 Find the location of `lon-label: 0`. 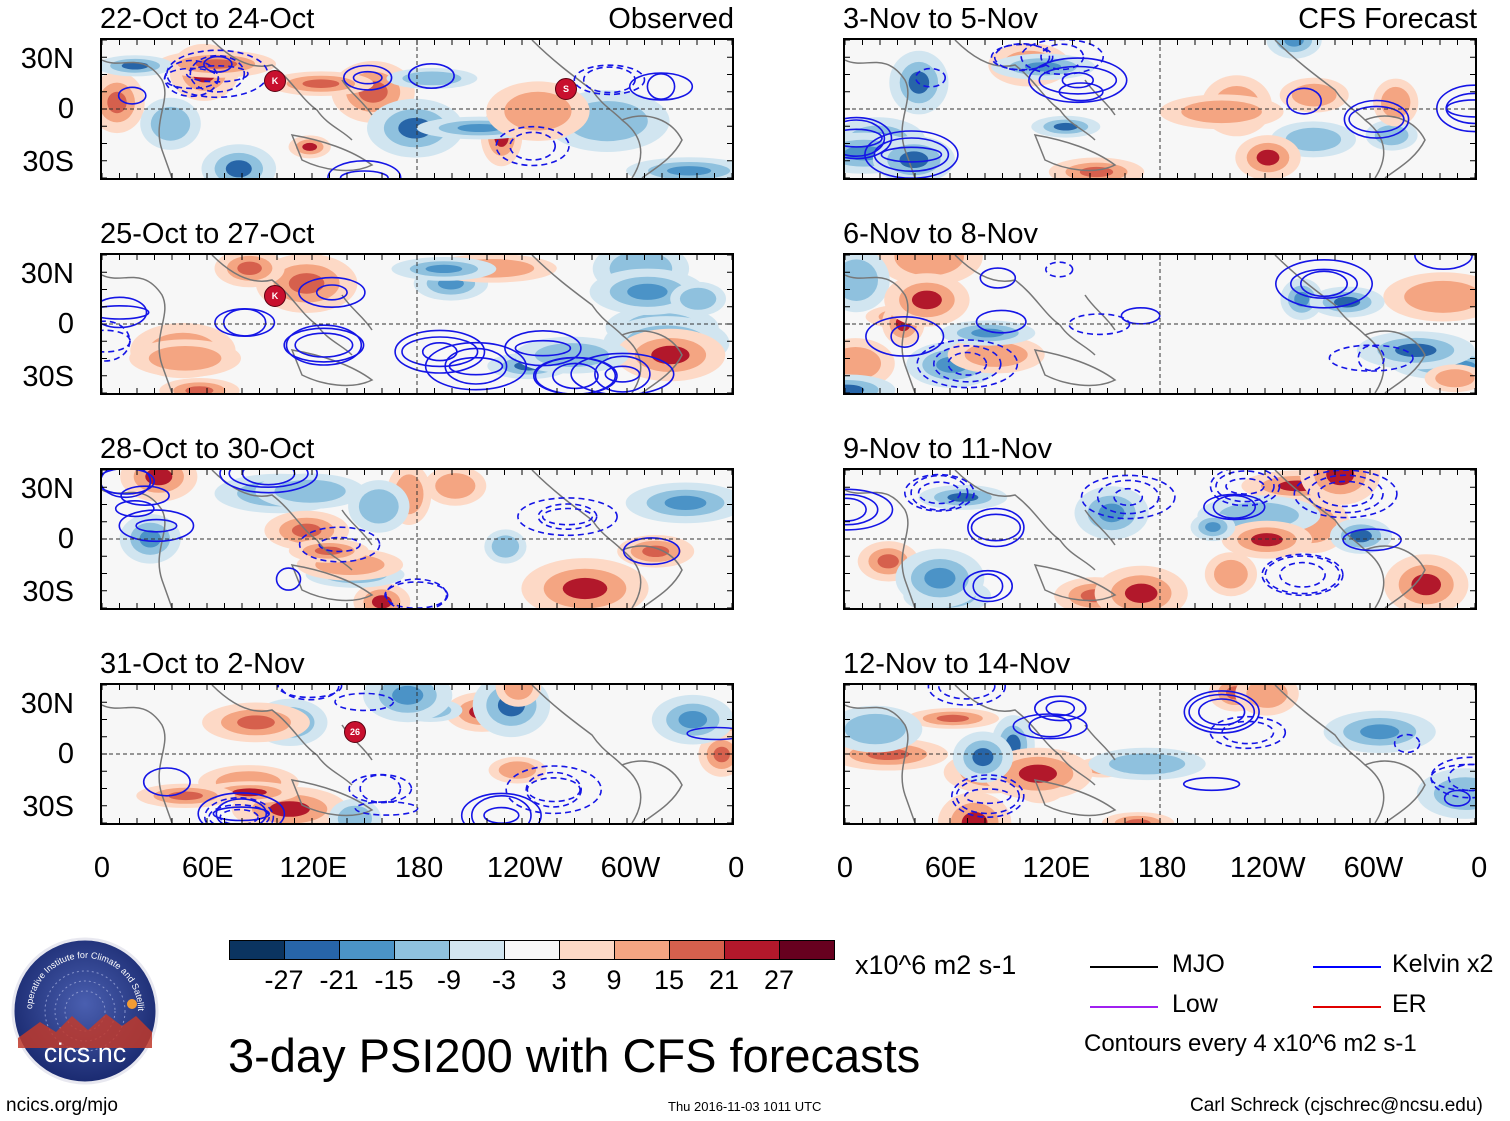

lon-label: 0 is located at coordinates (1479, 868).